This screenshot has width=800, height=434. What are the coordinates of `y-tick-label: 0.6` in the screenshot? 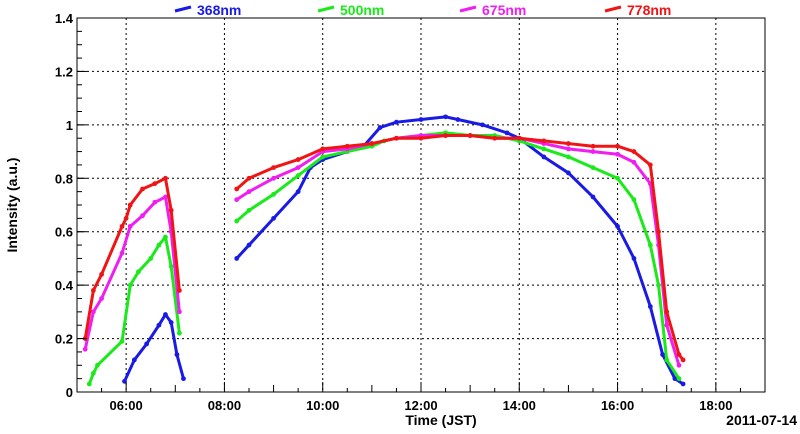 It's located at (64, 232).